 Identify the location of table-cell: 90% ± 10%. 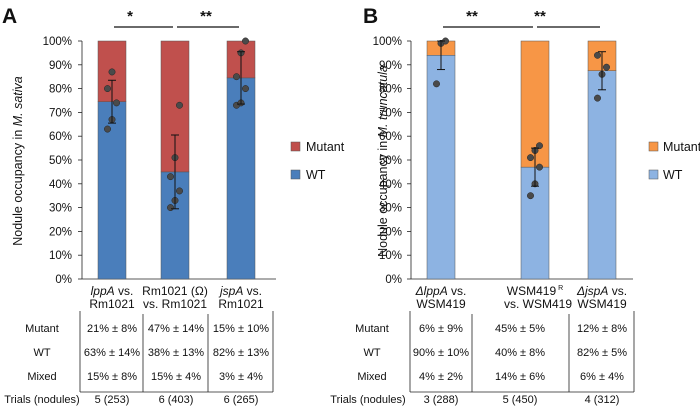
(441, 353).